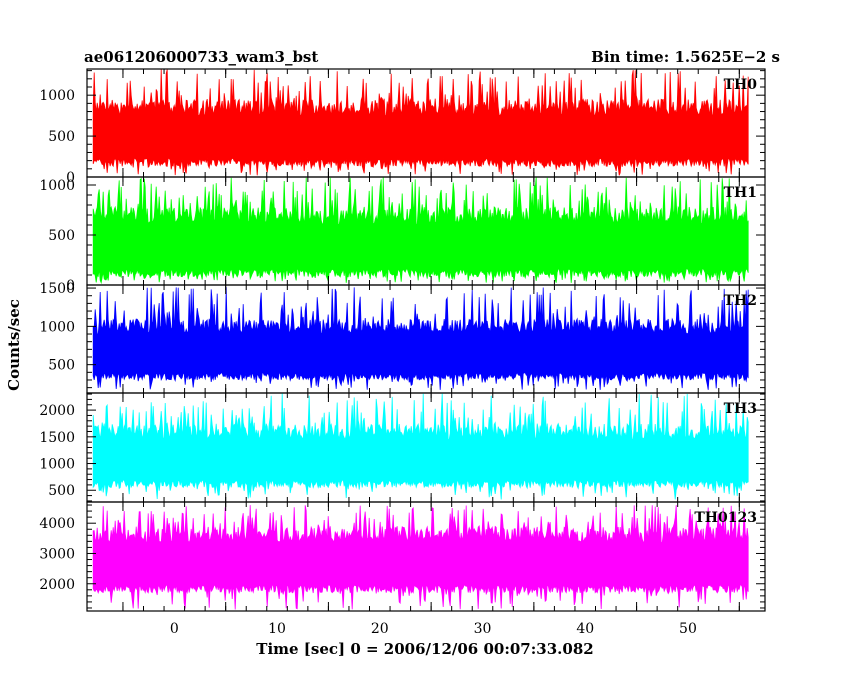  What do you see at coordinates (420, 122) in the screenshot?
I see `series-th0-curve` at bounding box center [420, 122].